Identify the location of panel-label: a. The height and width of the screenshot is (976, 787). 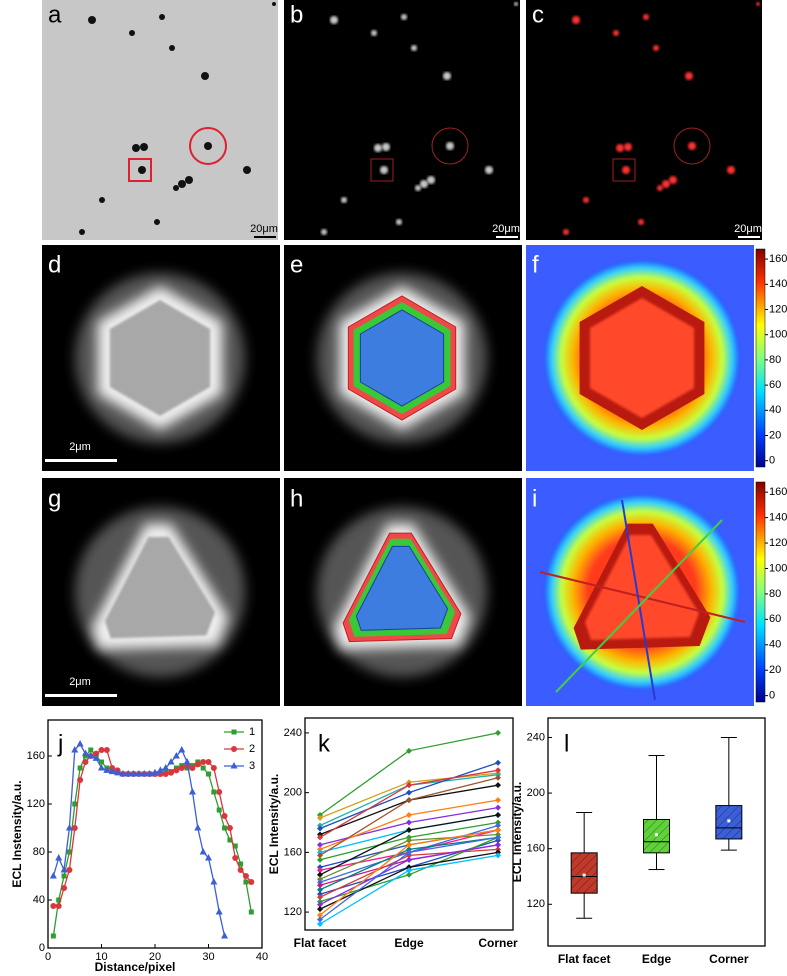
(55, 14).